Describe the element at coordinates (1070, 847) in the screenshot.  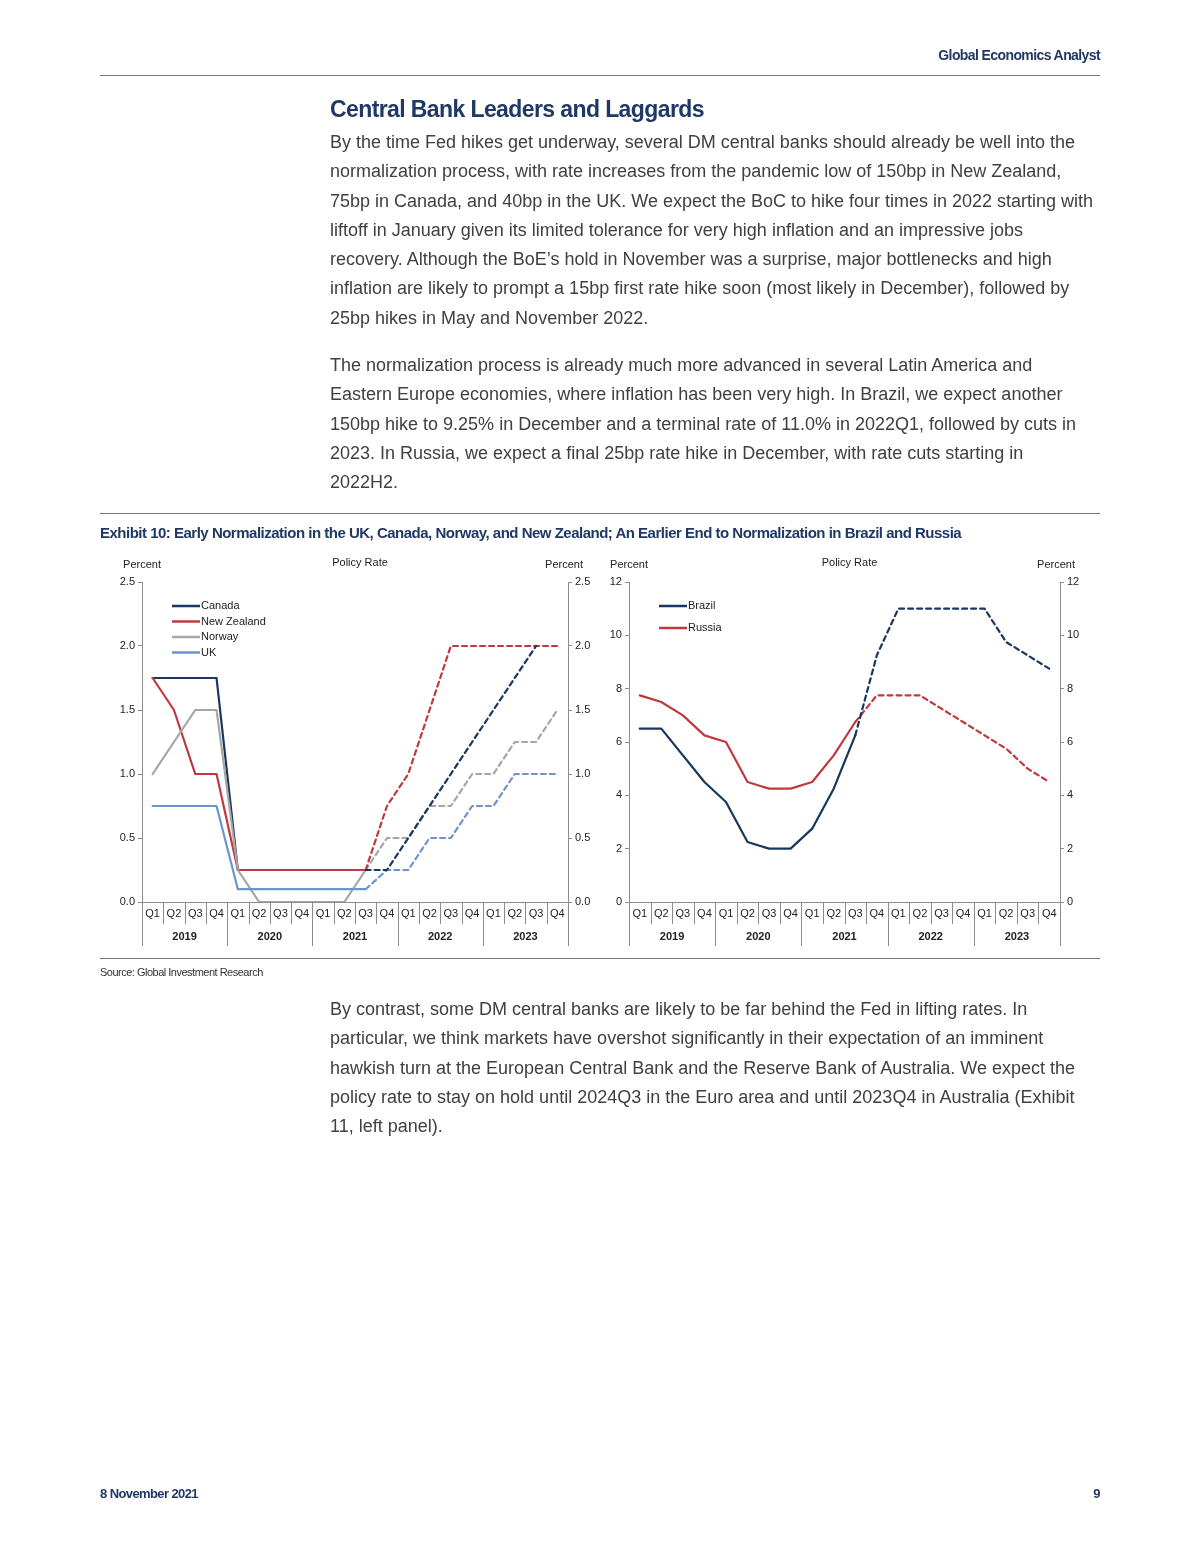
I see `y2-tick-label: 2` at that location.